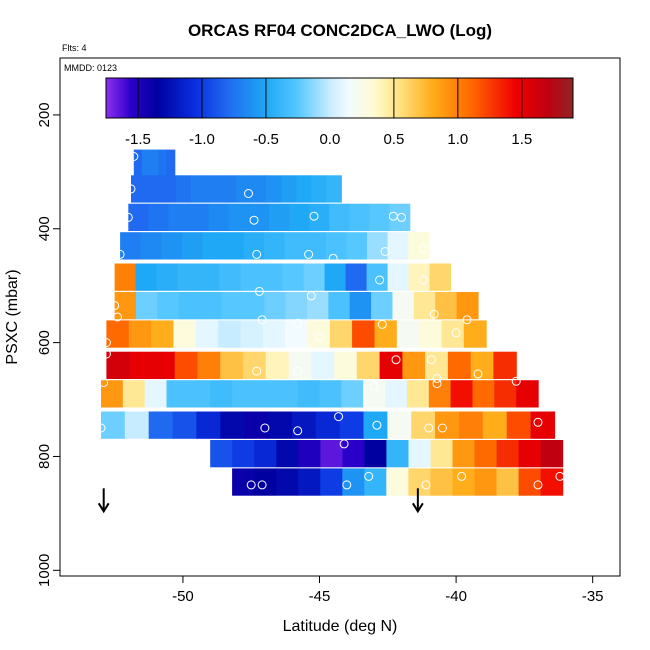  I want to click on colorbar-gradient, so click(339, 98).